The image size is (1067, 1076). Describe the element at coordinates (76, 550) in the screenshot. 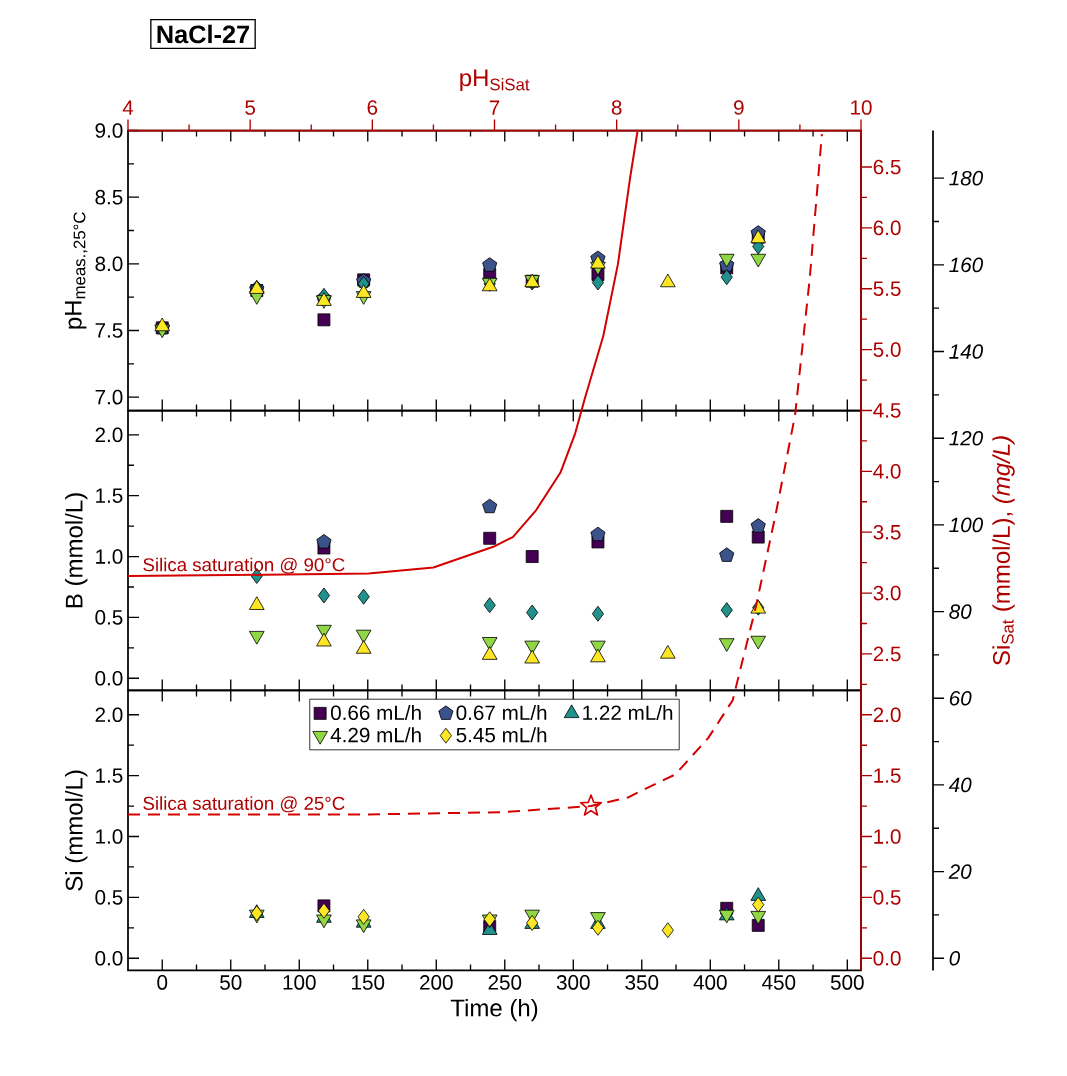

I see `y-axis-title: B (mmol/L)` at that location.